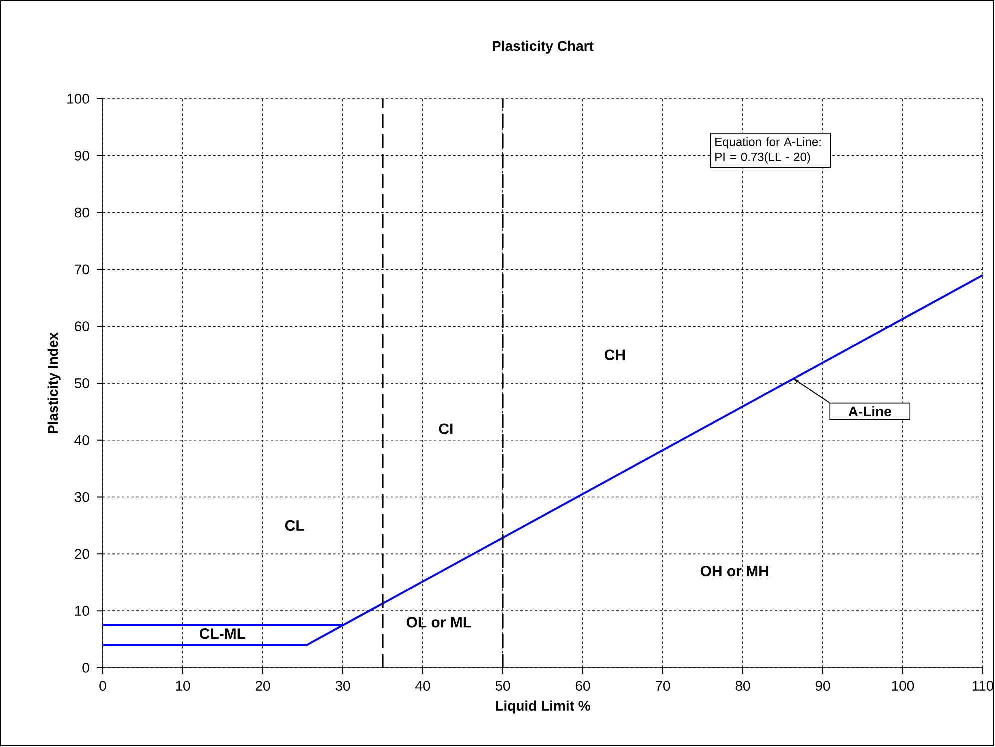 The width and height of the screenshot is (995, 747). Describe the element at coordinates (614, 355) in the screenshot. I see `annotation: CH` at that location.